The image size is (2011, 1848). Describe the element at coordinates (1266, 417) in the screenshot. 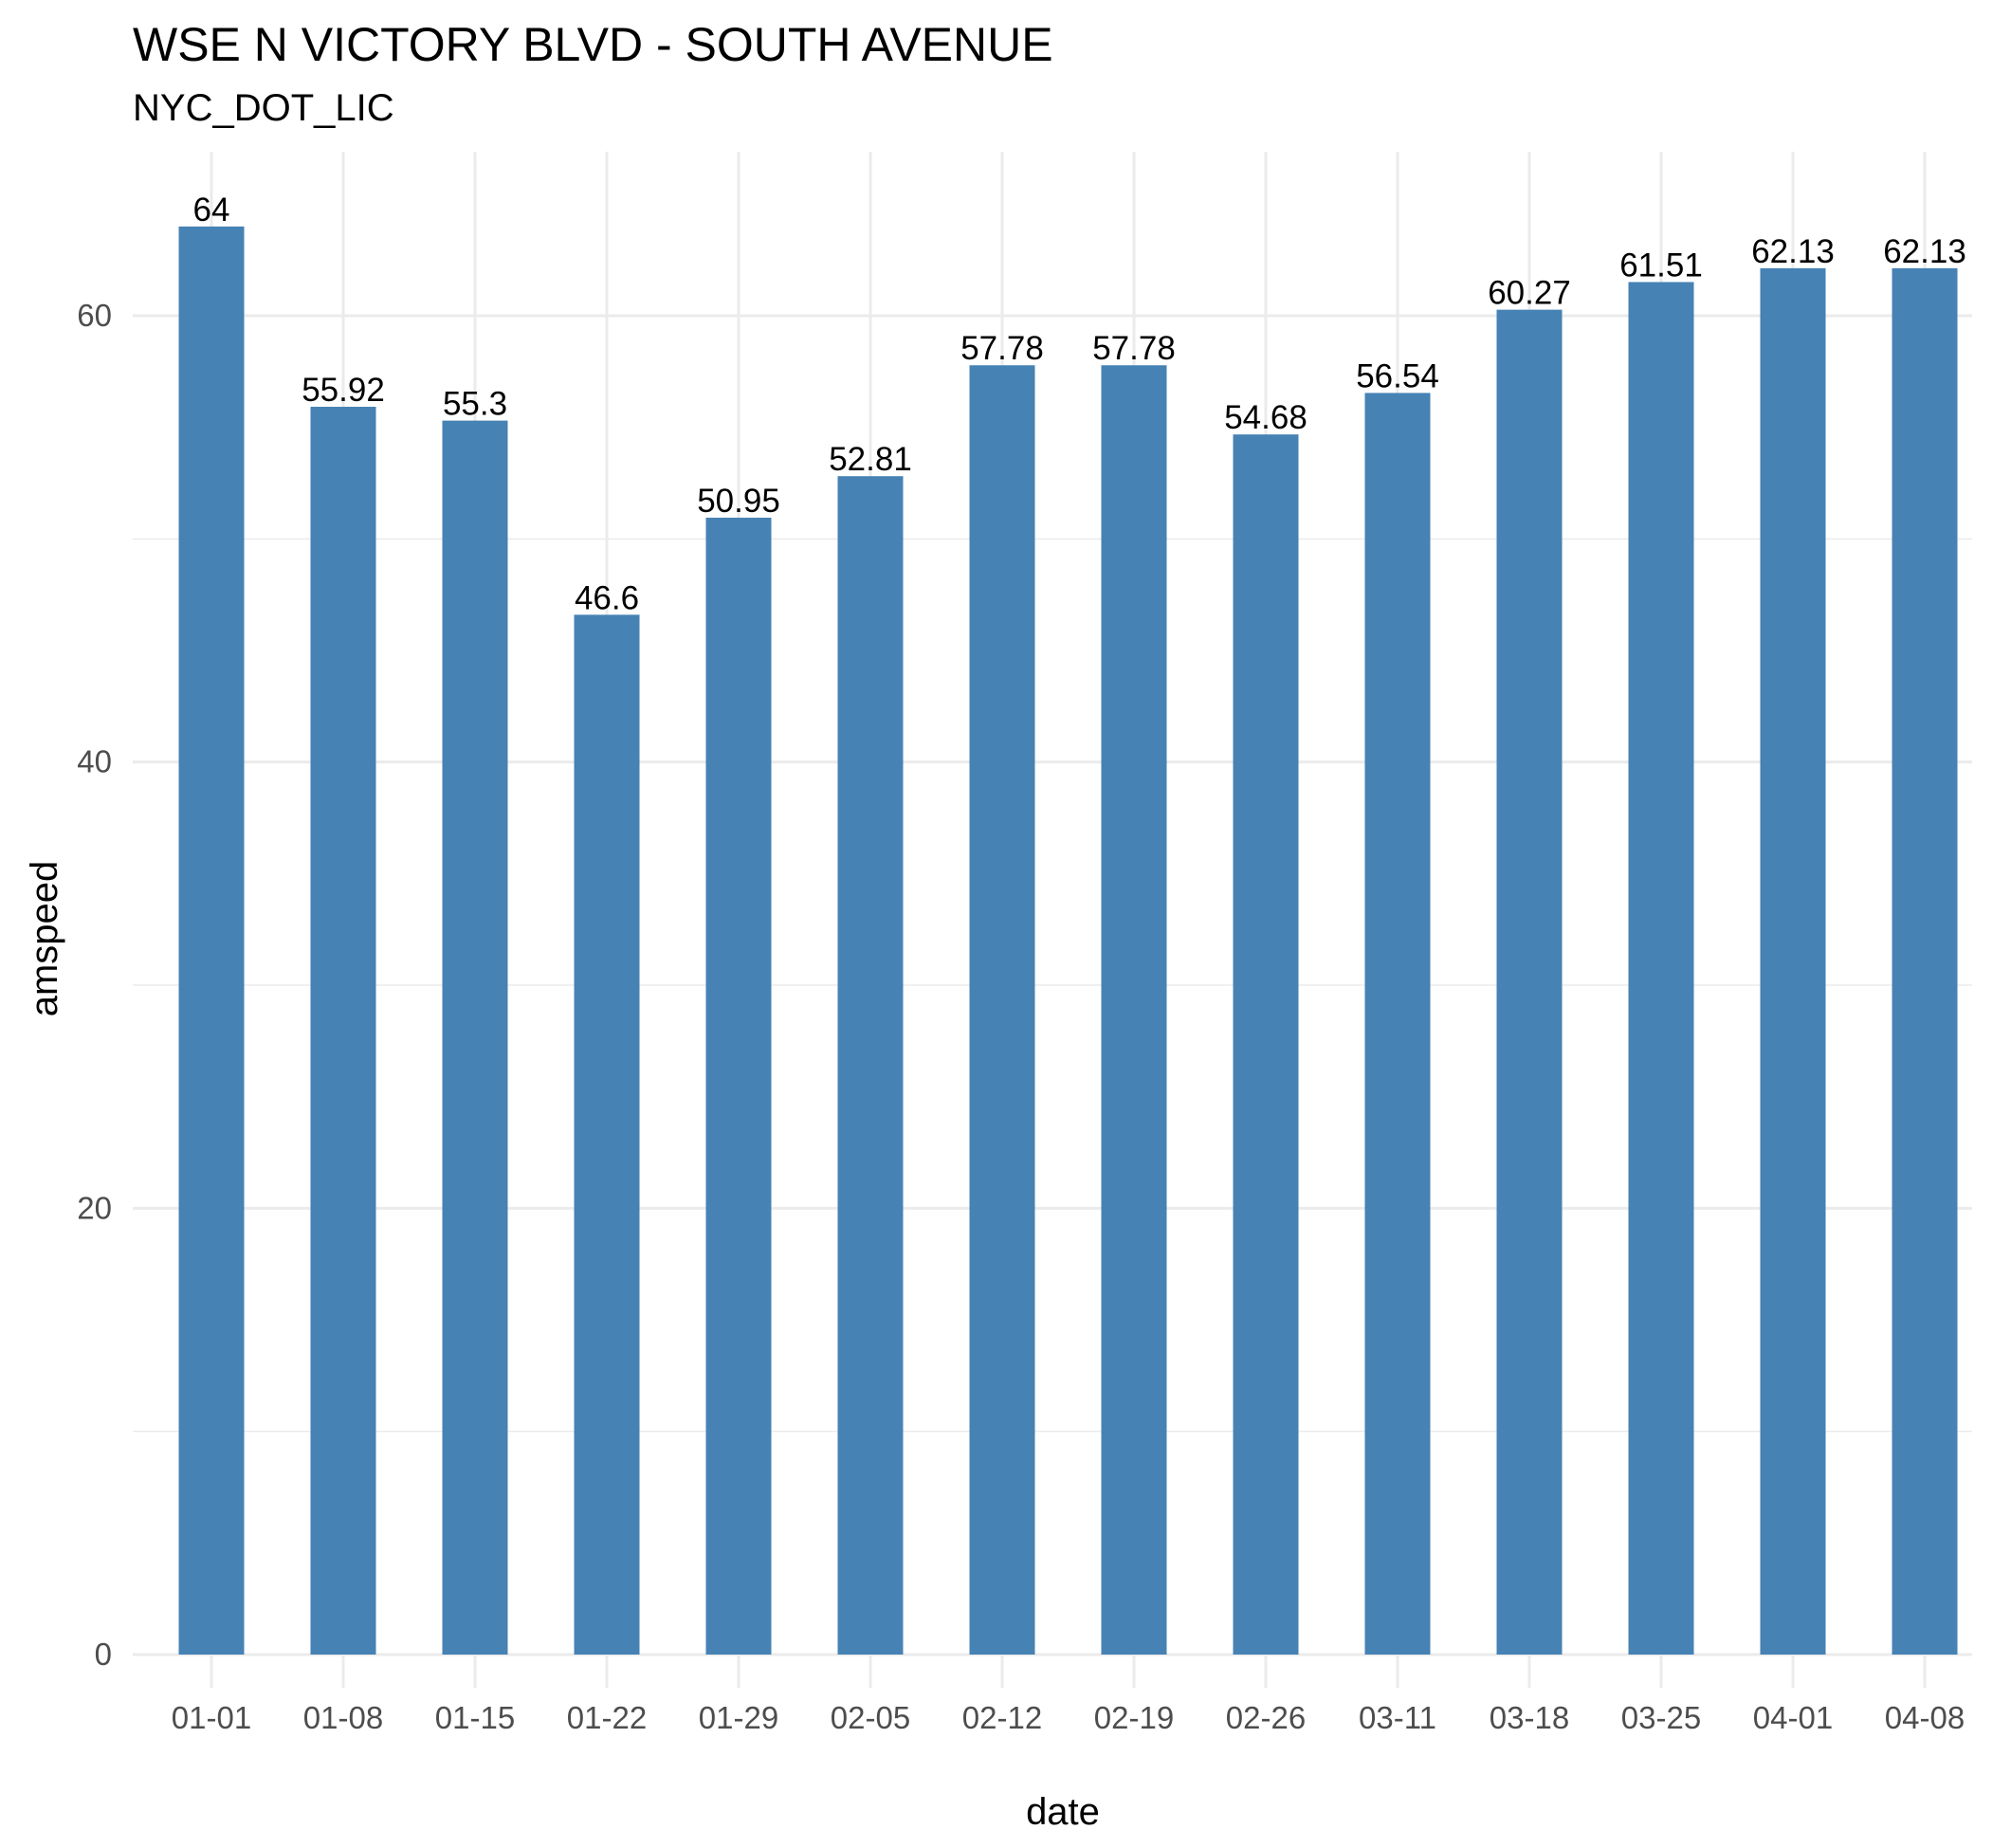

I see `data-label: 54.68` at that location.